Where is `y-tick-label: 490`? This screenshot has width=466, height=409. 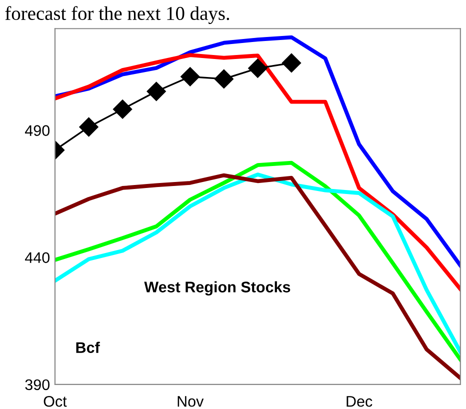
y-tick-label: 490 is located at coordinates (37, 130).